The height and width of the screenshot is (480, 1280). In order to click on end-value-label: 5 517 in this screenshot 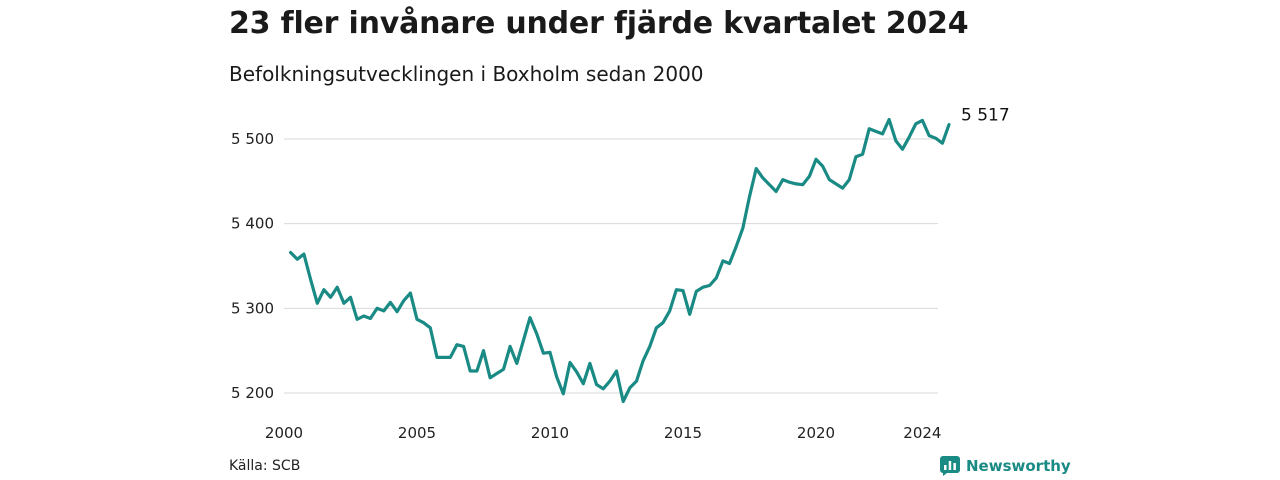, I will do `click(985, 116)`.